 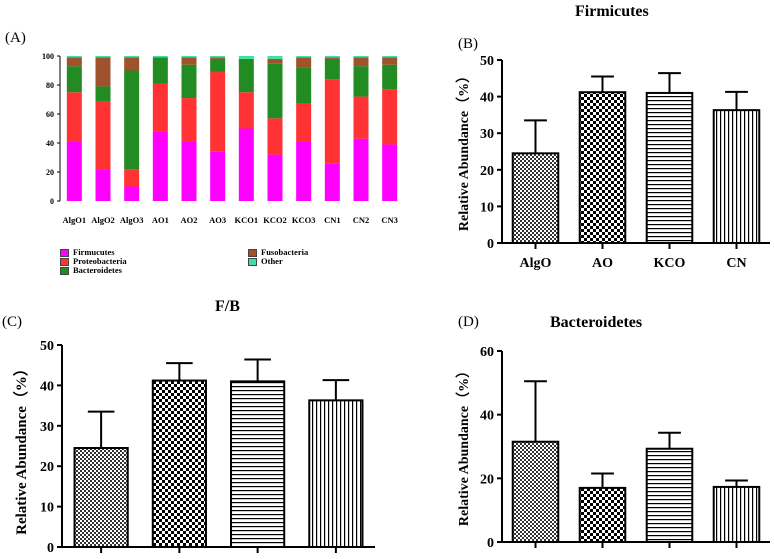 I want to click on x-tick-label: AlgO2, so click(x=103, y=220).